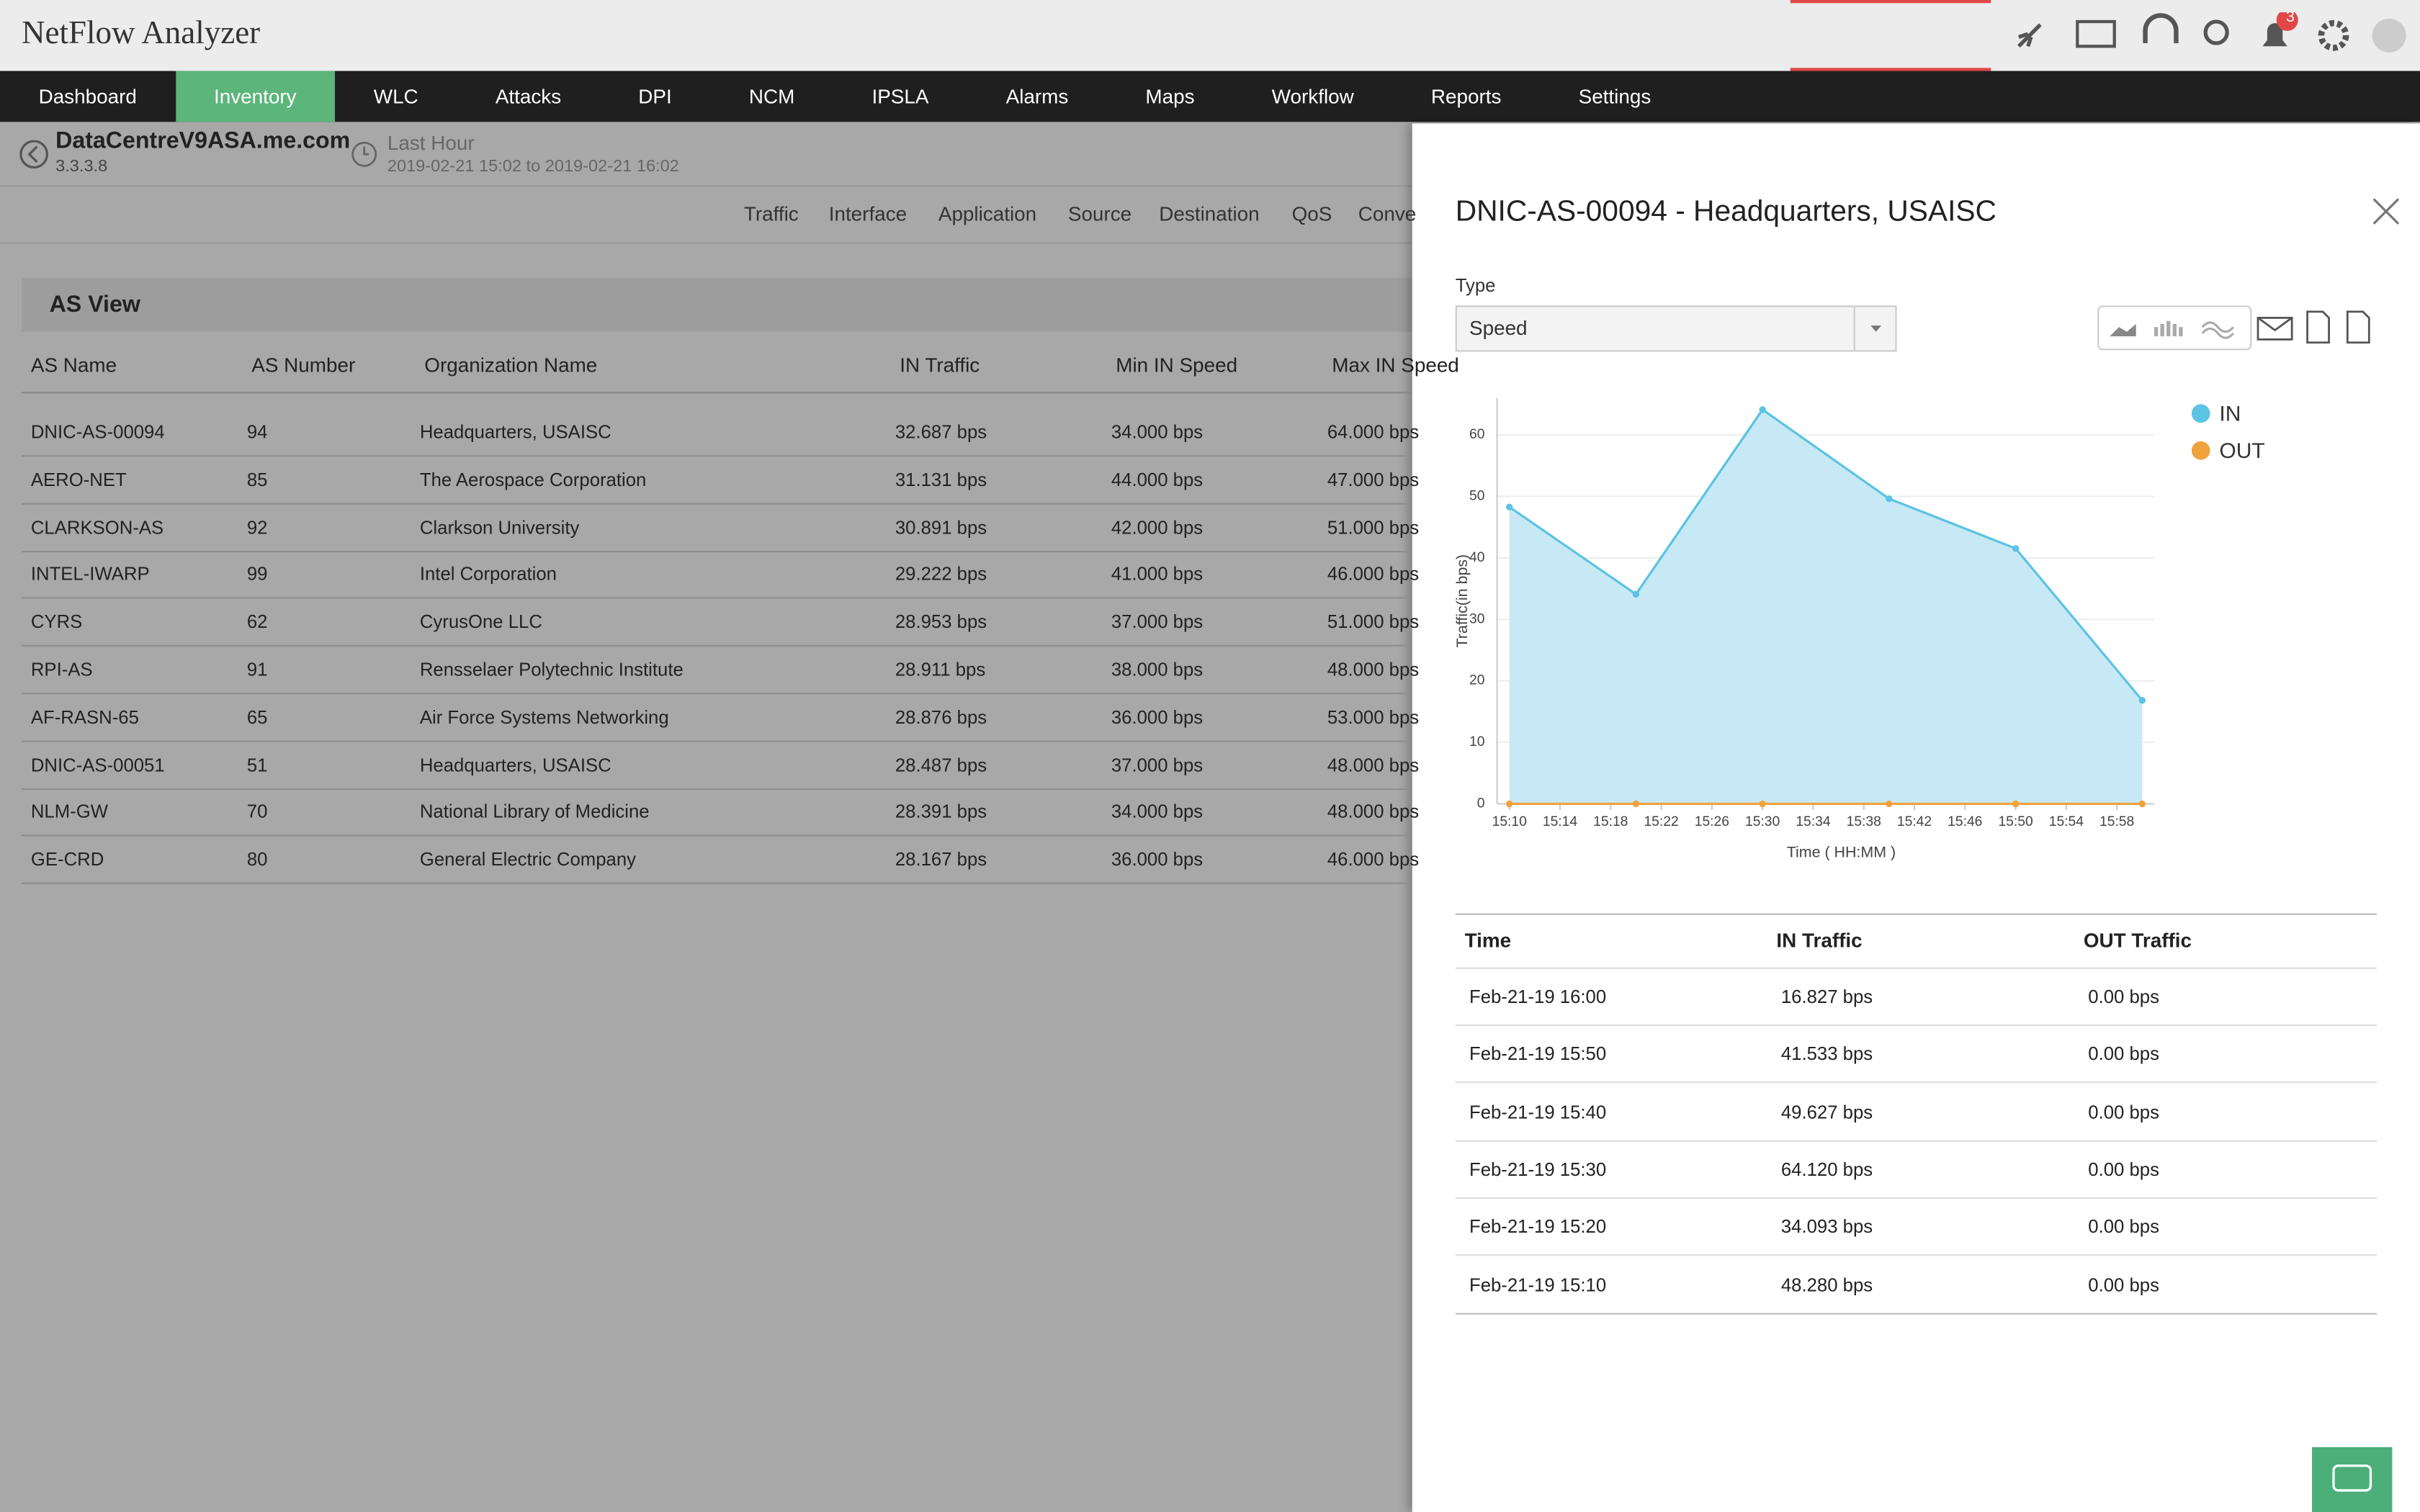 This screenshot has width=2420, height=1512. I want to click on table-cell: The Aerospace Corporation, so click(533, 479).